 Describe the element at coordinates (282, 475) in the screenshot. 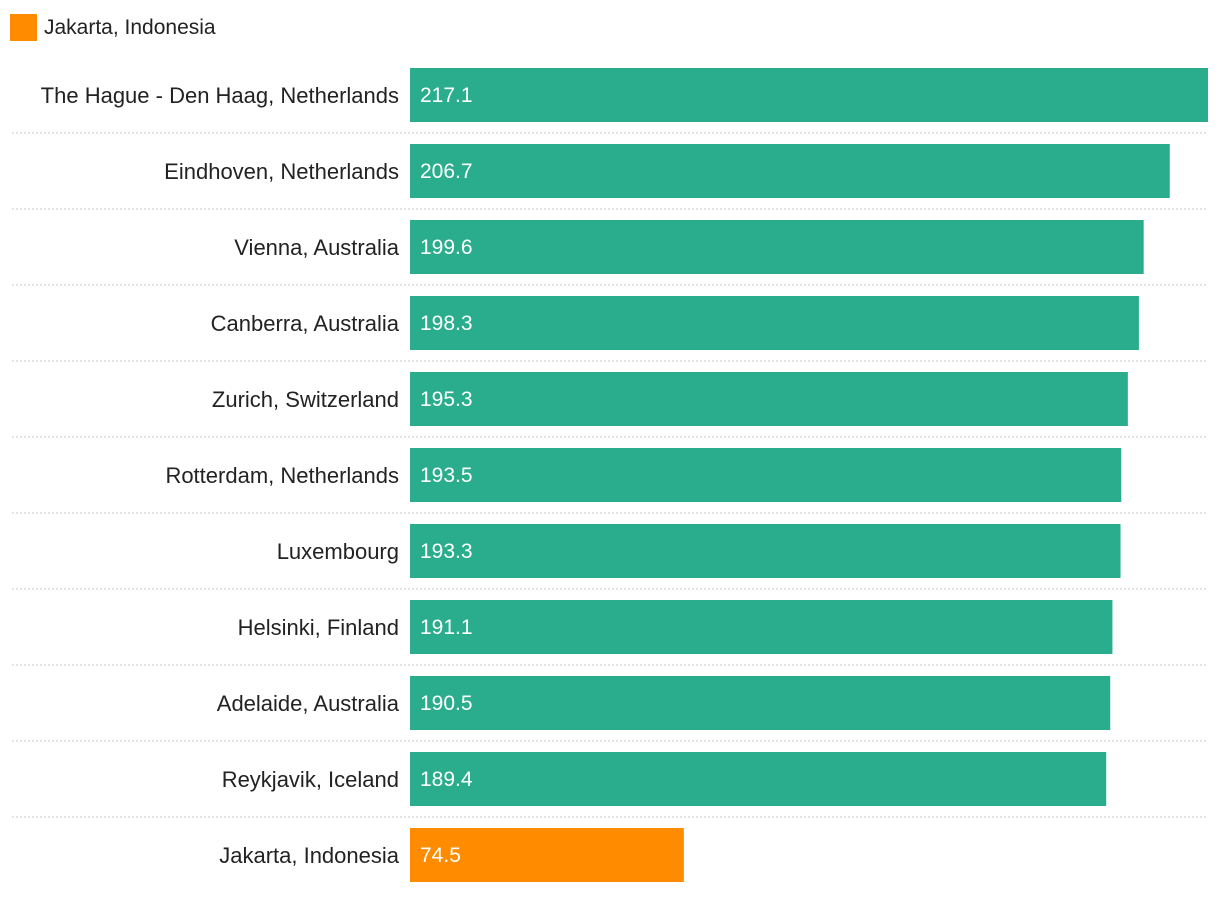

I see `category-label: Rotterdam, Netherlands` at that location.